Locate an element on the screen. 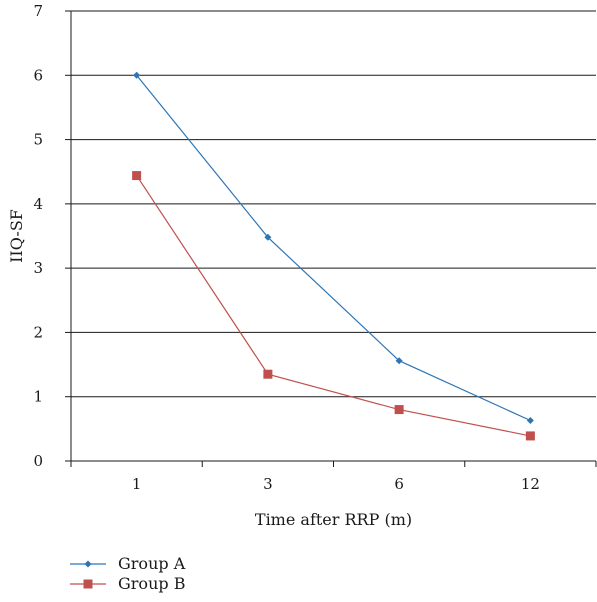 This screenshot has height=602, width=597. legend-item-group-b: Group B is located at coordinates (127, 583).